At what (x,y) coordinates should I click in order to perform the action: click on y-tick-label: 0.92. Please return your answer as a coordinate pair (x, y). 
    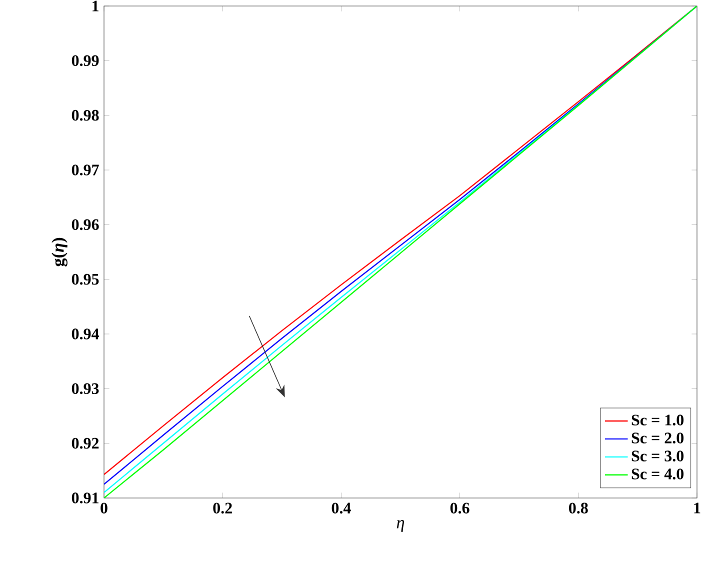
    Looking at the image, I should click on (85, 443).